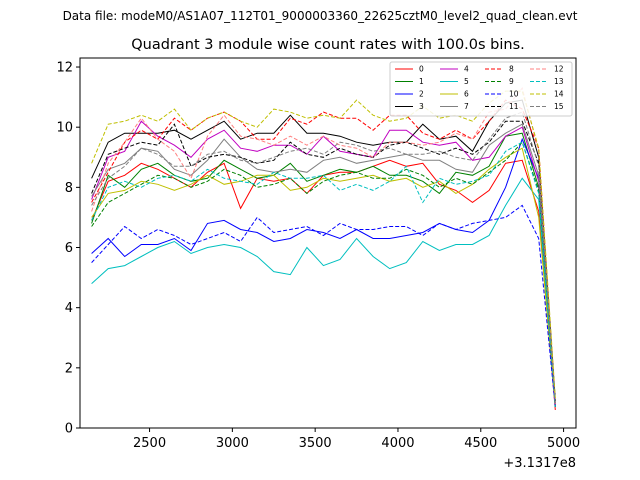 This screenshot has width=640, height=480. What do you see at coordinates (559, 81) in the screenshot?
I see `legend-label-13: 13` at bounding box center [559, 81].